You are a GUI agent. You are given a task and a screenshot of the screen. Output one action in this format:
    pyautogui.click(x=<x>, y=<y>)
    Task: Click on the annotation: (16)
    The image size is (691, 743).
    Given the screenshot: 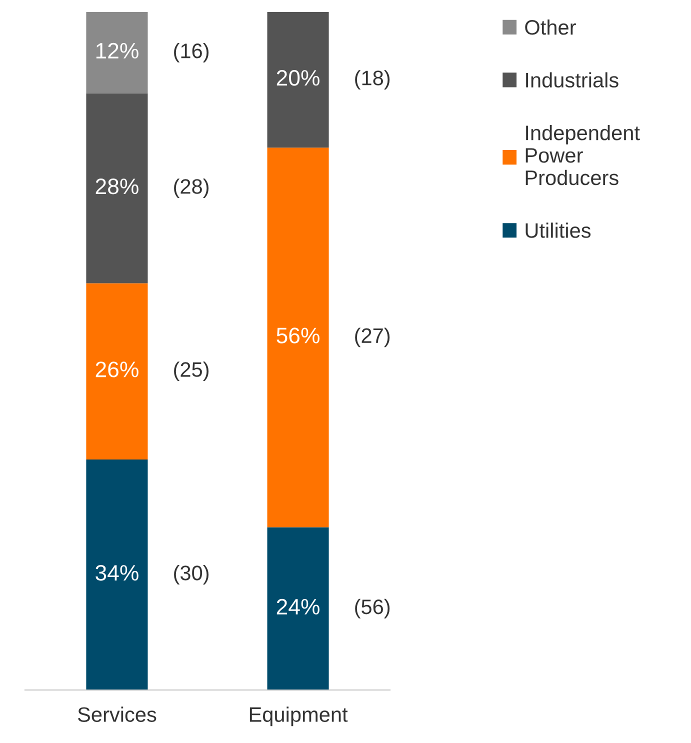 What is the action you would take?
    pyautogui.click(x=191, y=52)
    